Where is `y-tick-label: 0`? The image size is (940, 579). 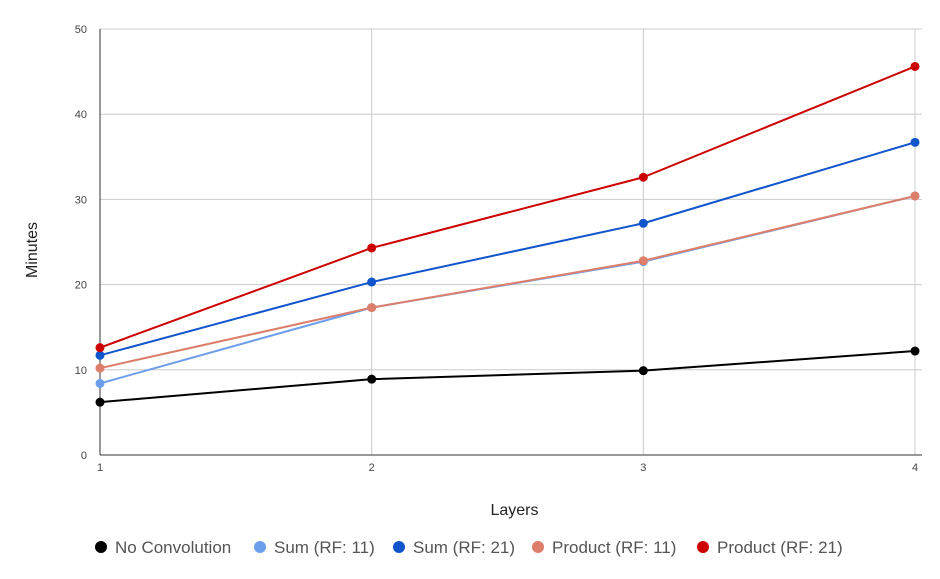 y-tick-label: 0 is located at coordinates (84, 456).